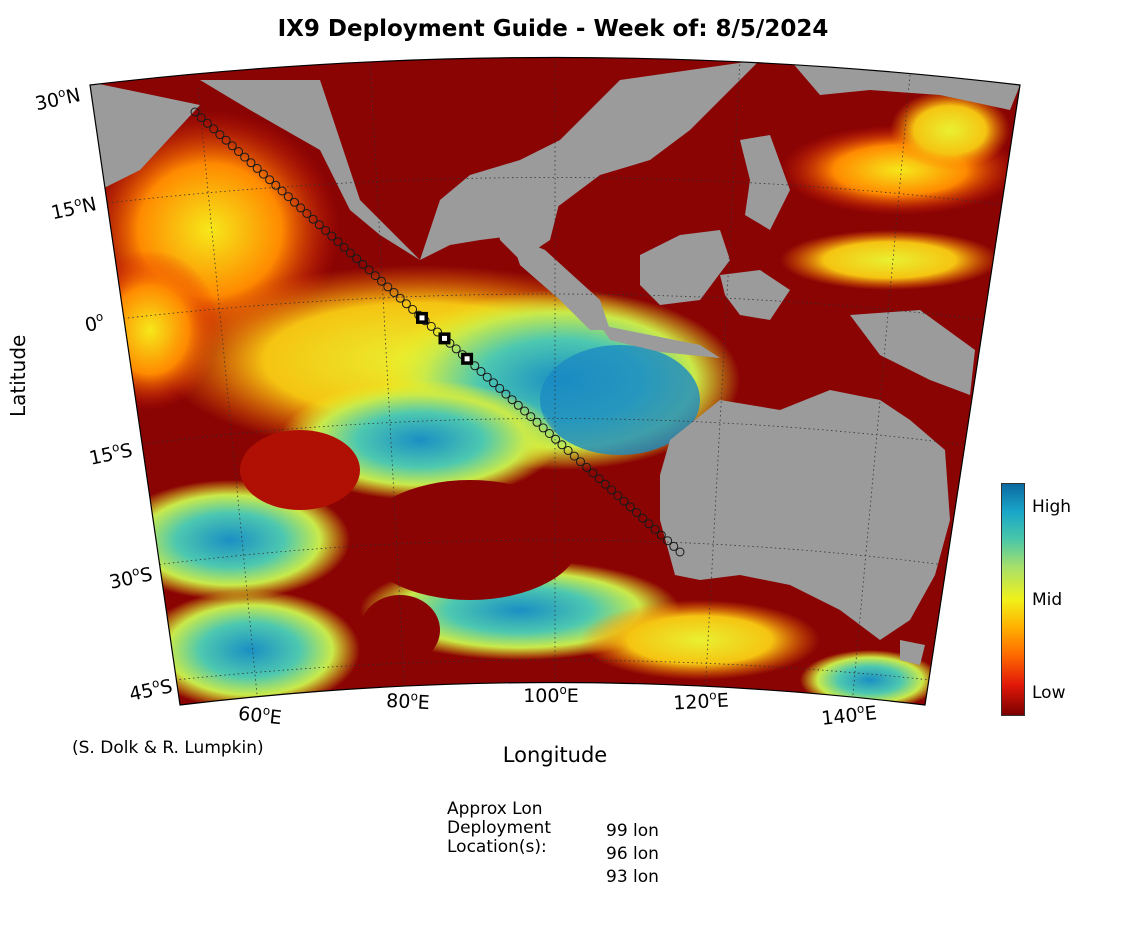 The width and height of the screenshot is (1122, 945). What do you see at coordinates (1049, 693) in the screenshot?
I see `colorbar-low-label: Low` at bounding box center [1049, 693].